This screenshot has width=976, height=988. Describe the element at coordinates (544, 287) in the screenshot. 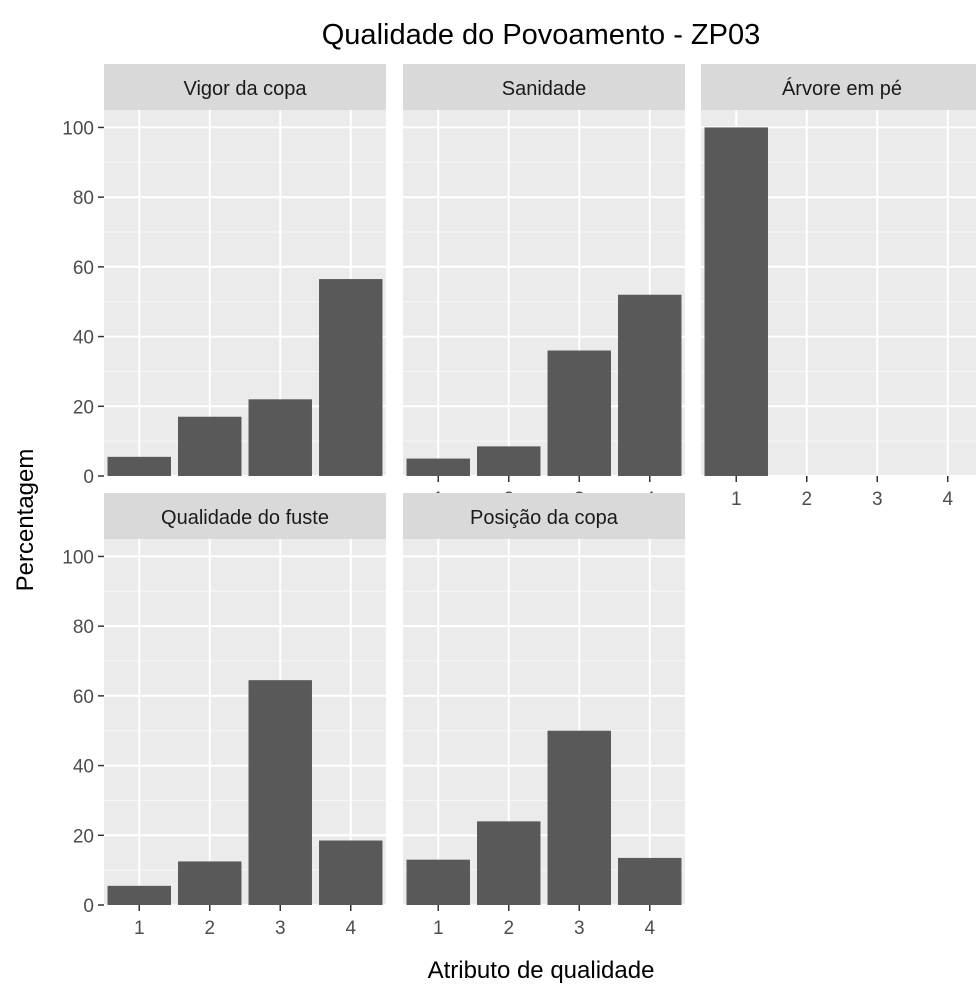

I see `facet-panel: Sanidade1234` at that location.